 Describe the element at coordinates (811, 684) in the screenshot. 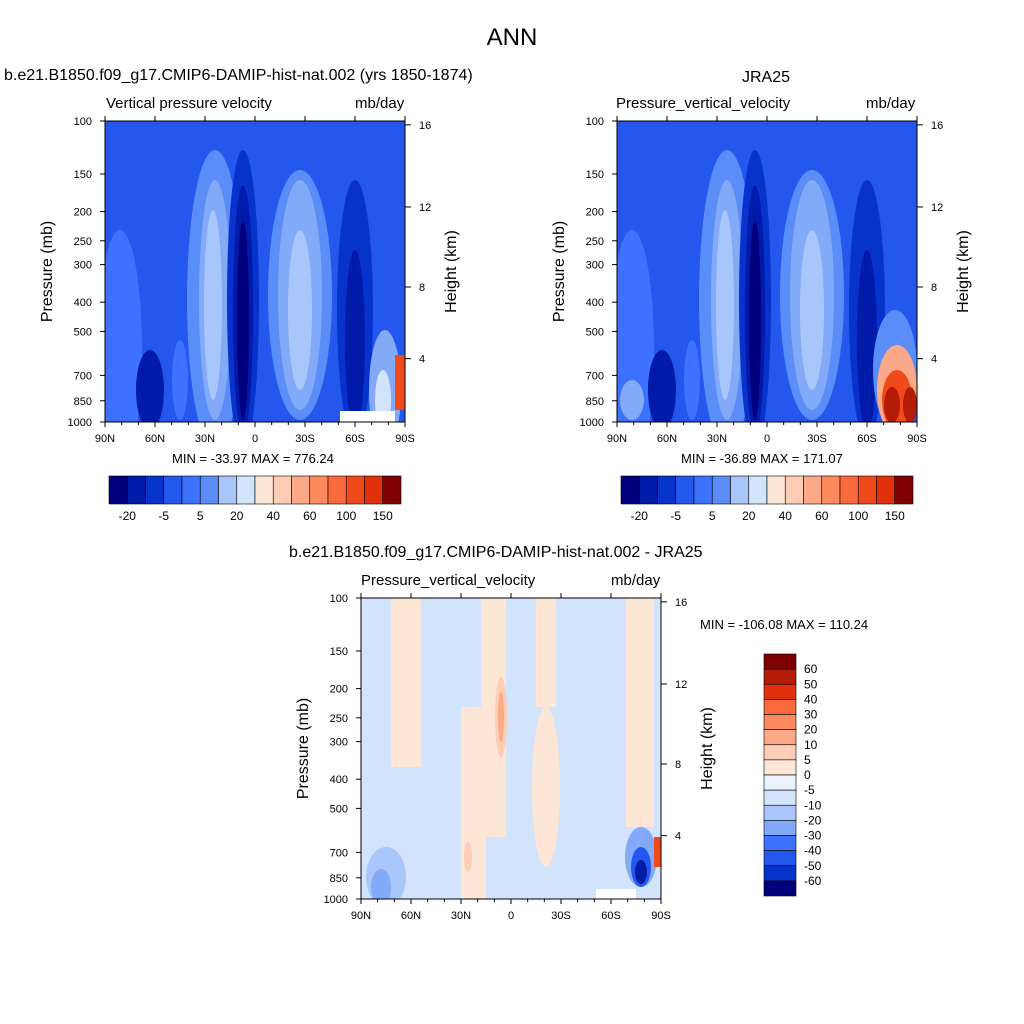

I see `colorbar-label: 50` at that location.